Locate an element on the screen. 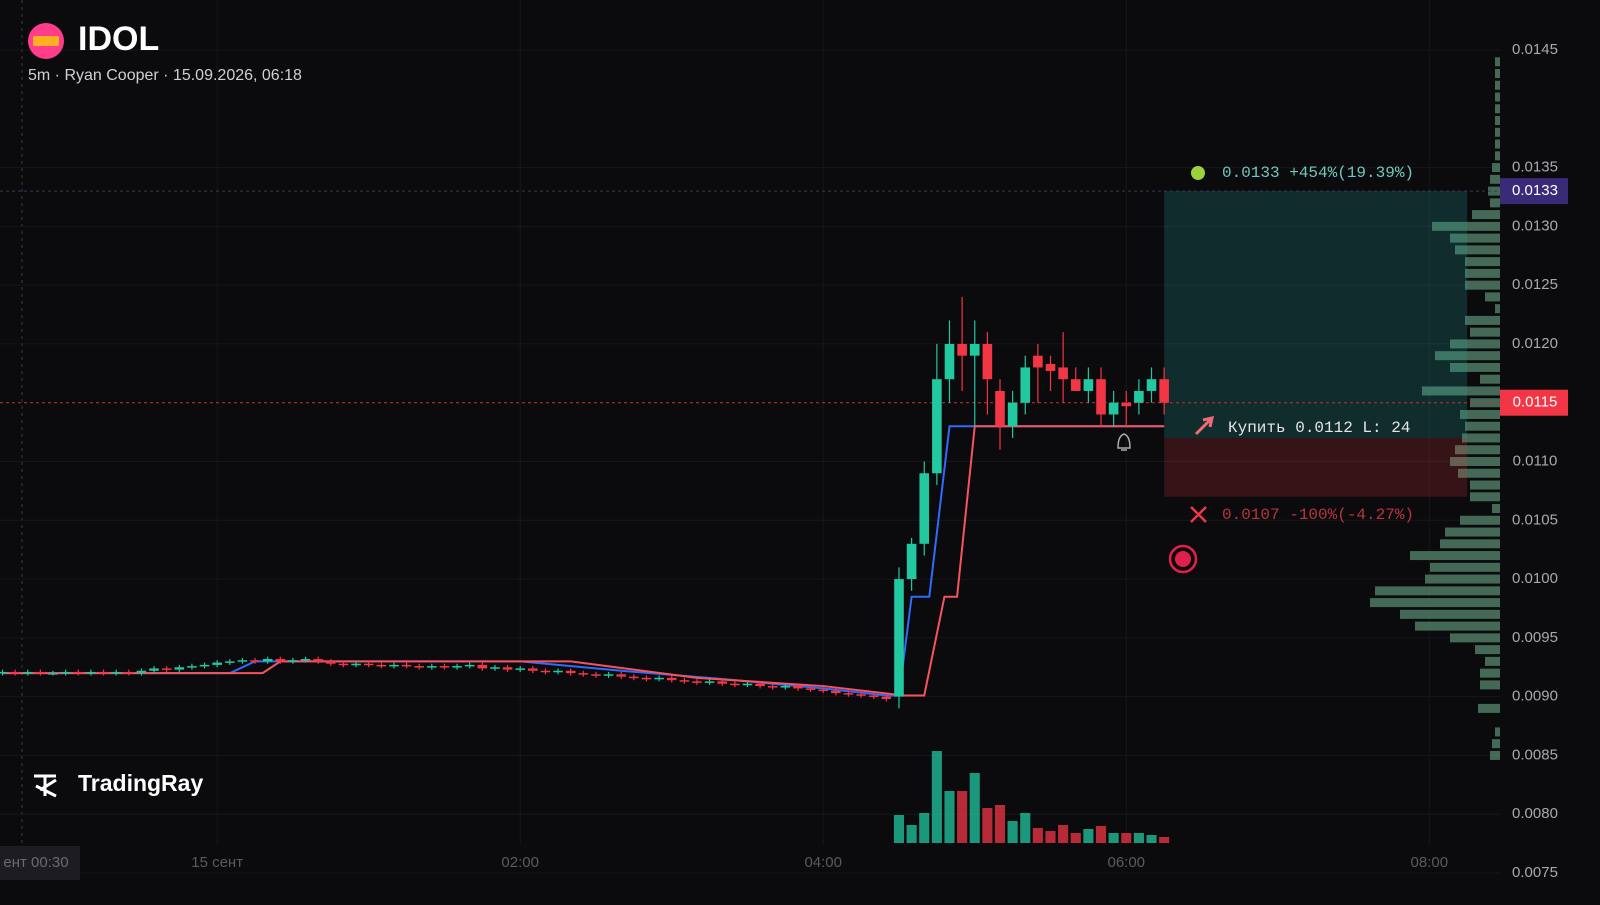  y-tick-label: 0.0145 is located at coordinates (1535, 49).